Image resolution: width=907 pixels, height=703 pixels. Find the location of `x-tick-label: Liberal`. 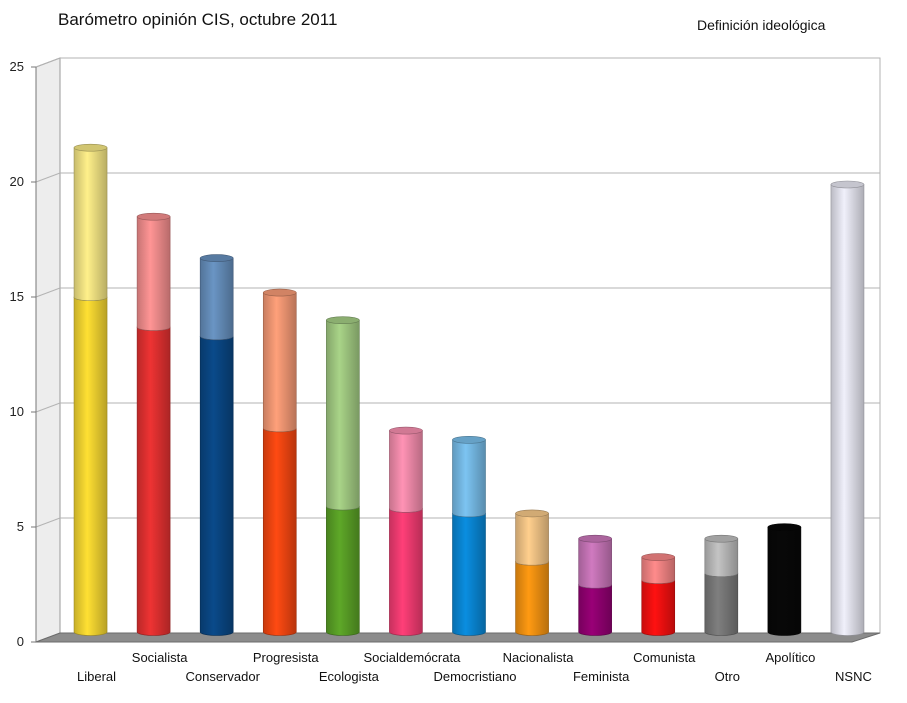

x-tick-label: Liberal is located at coordinates (96, 676).